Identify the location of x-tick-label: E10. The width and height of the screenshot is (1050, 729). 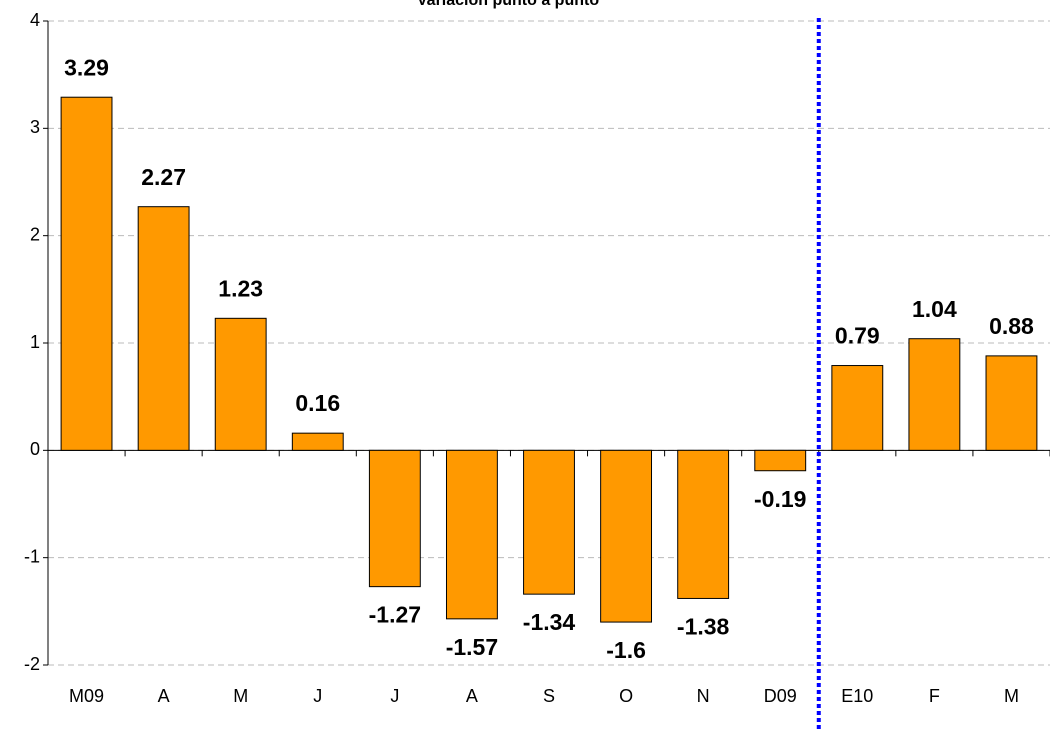
(857, 696).